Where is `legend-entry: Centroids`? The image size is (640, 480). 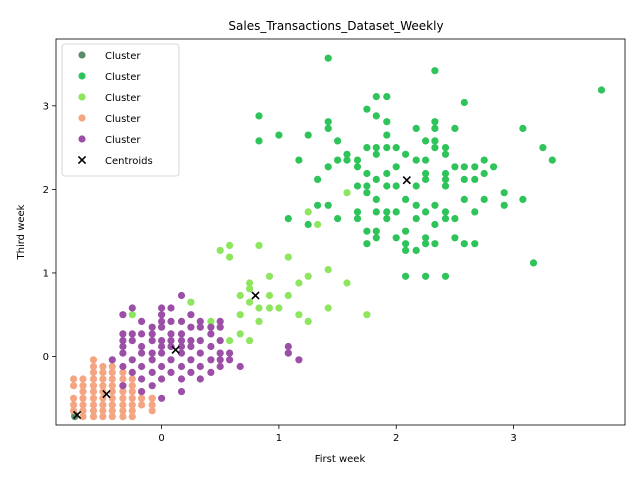 legend-entry: Centroids is located at coordinates (115, 161).